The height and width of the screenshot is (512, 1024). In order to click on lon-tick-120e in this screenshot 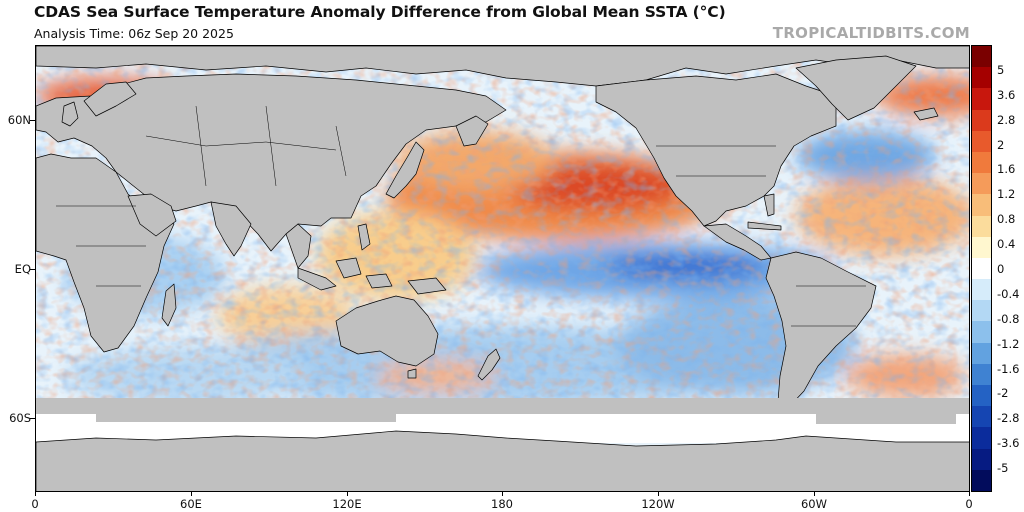, I will do `click(347, 493)`.